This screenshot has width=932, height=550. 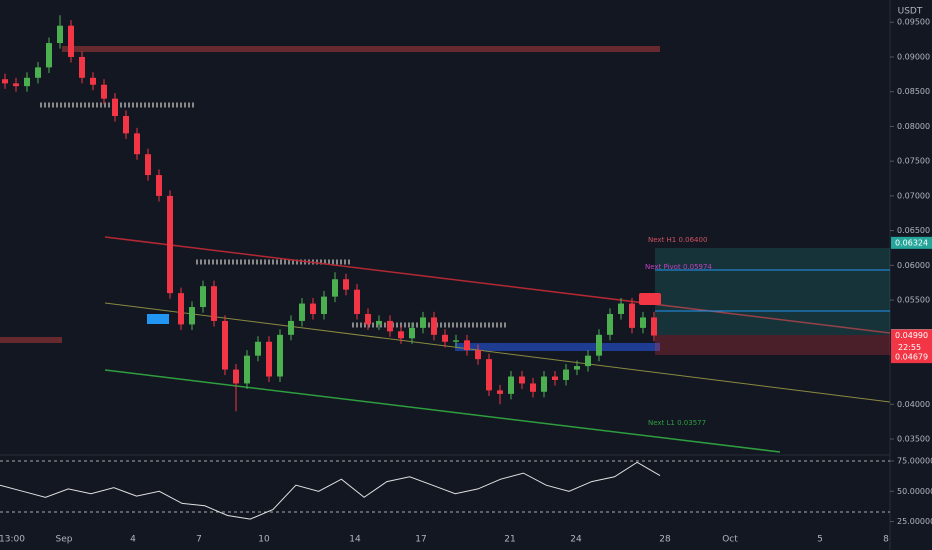 What do you see at coordinates (914, 521) in the screenshot?
I see `rsi-tick-label: 25.00000` at bounding box center [914, 521].